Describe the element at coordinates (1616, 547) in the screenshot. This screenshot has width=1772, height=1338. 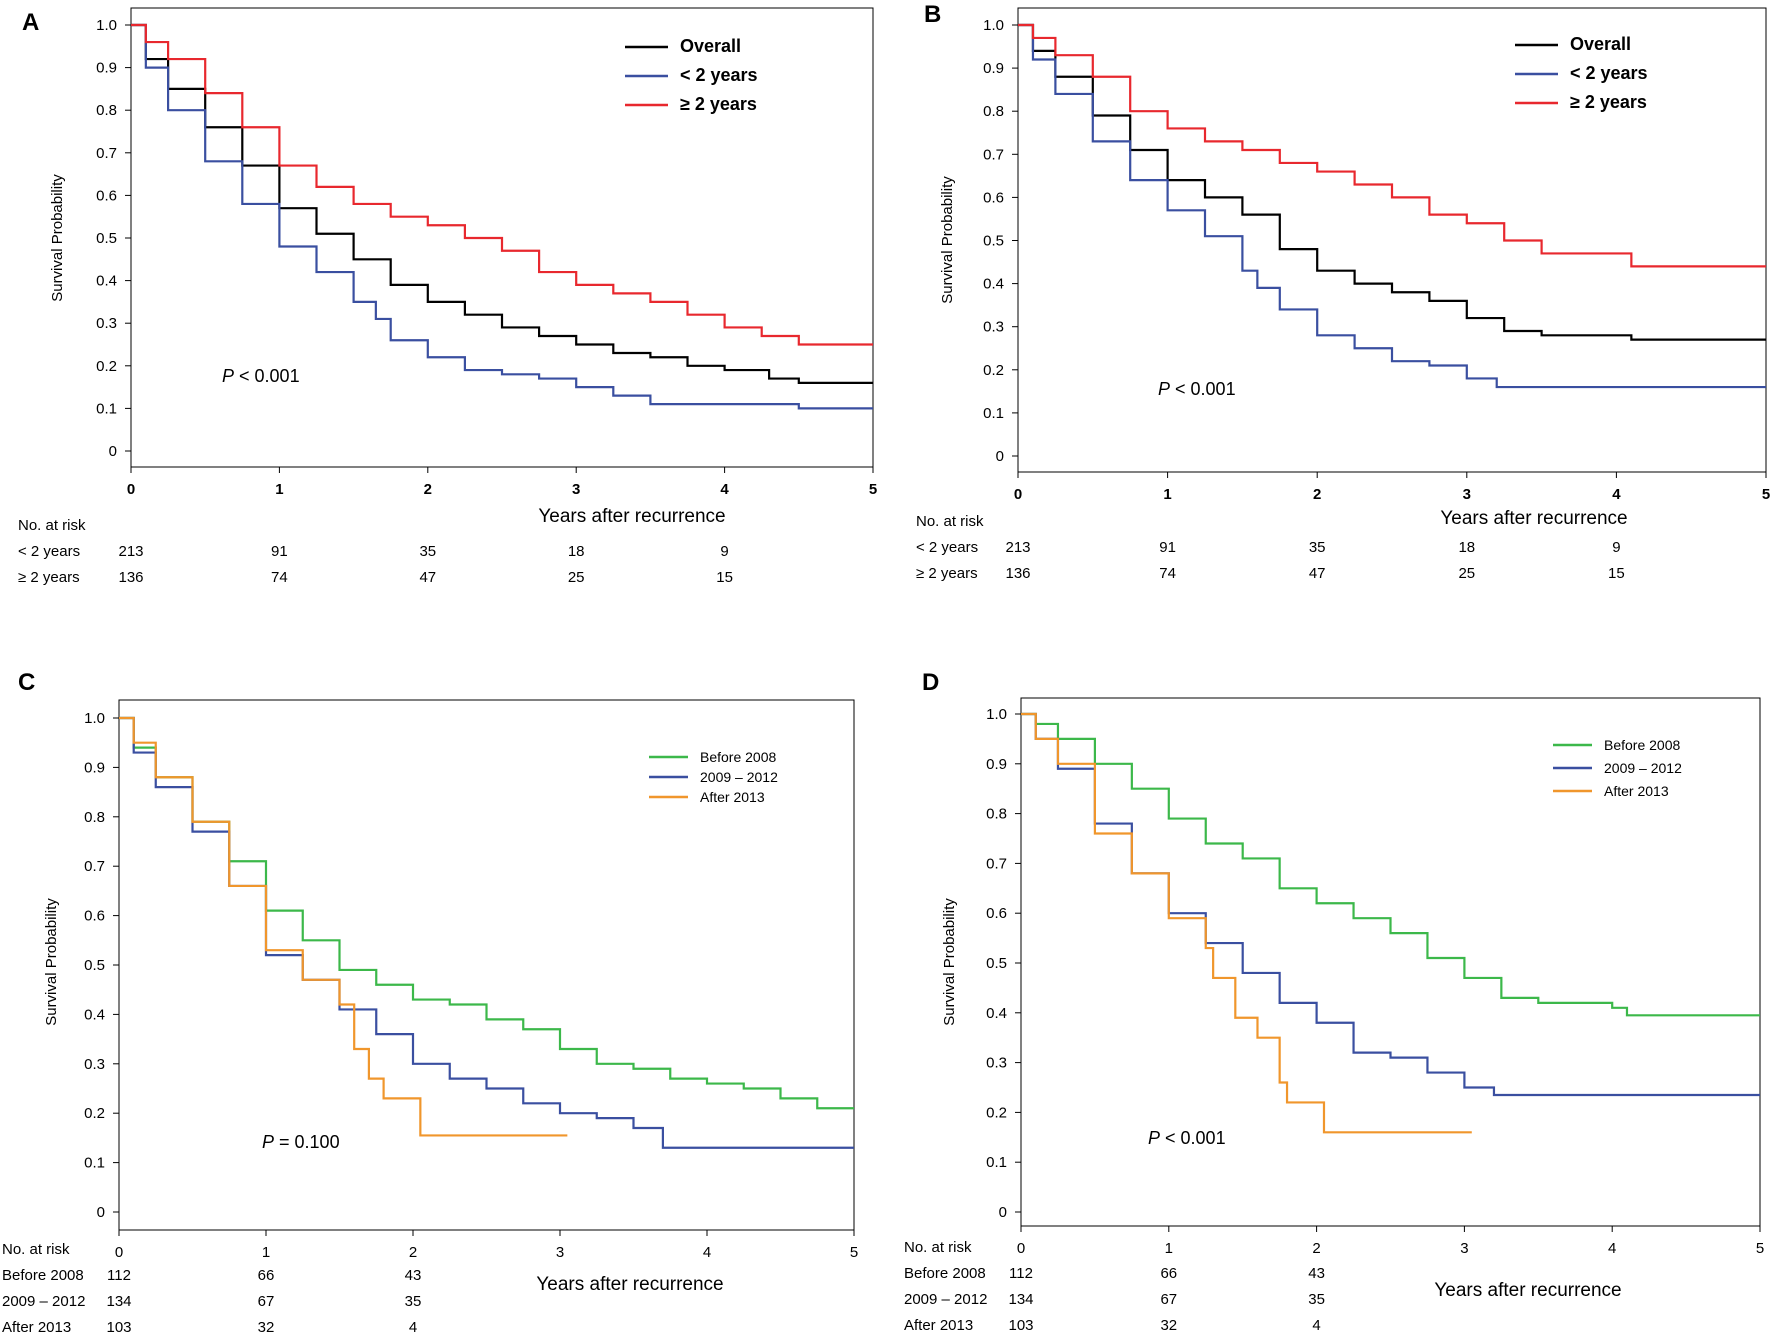
I see `risk-value: 9` at that location.